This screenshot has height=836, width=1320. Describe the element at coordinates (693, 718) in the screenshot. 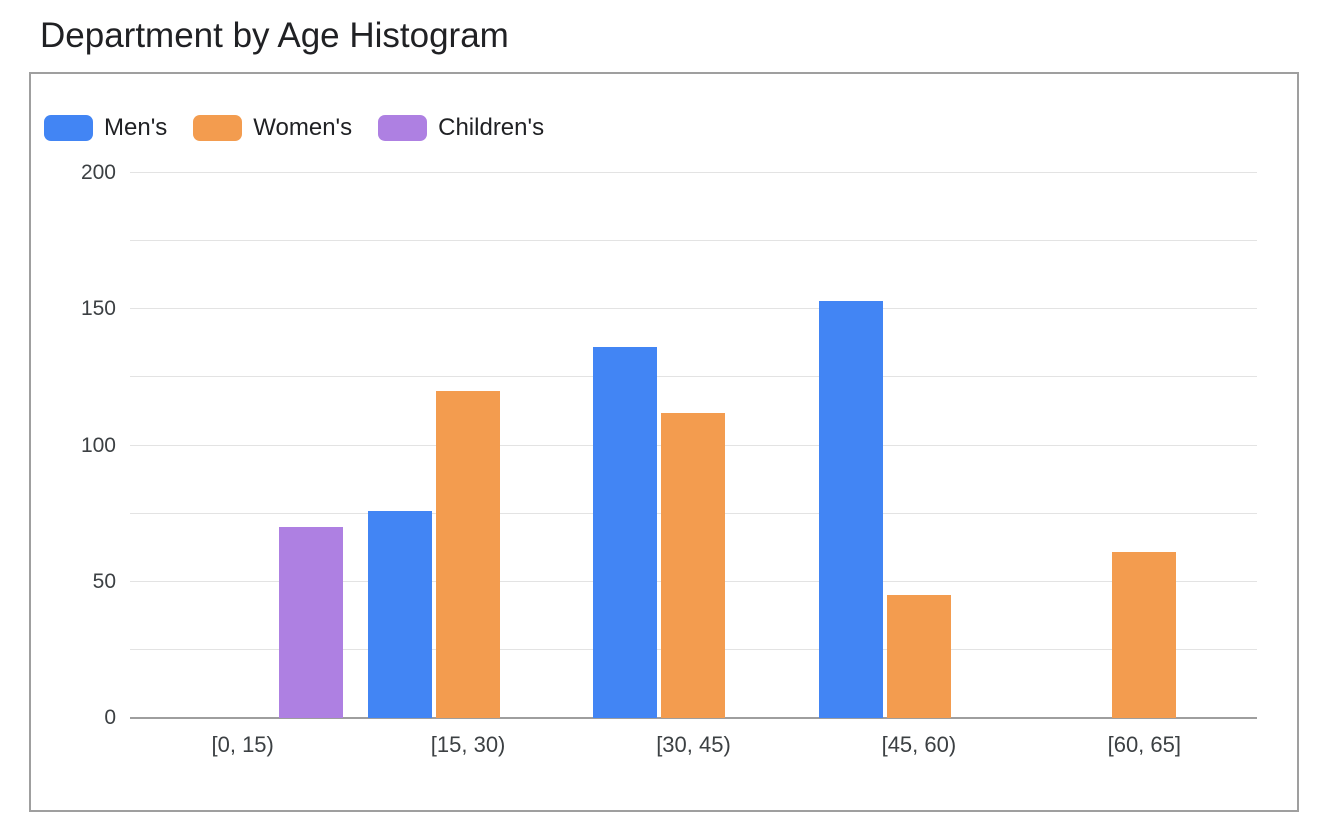

I see `x-axis-line` at that location.